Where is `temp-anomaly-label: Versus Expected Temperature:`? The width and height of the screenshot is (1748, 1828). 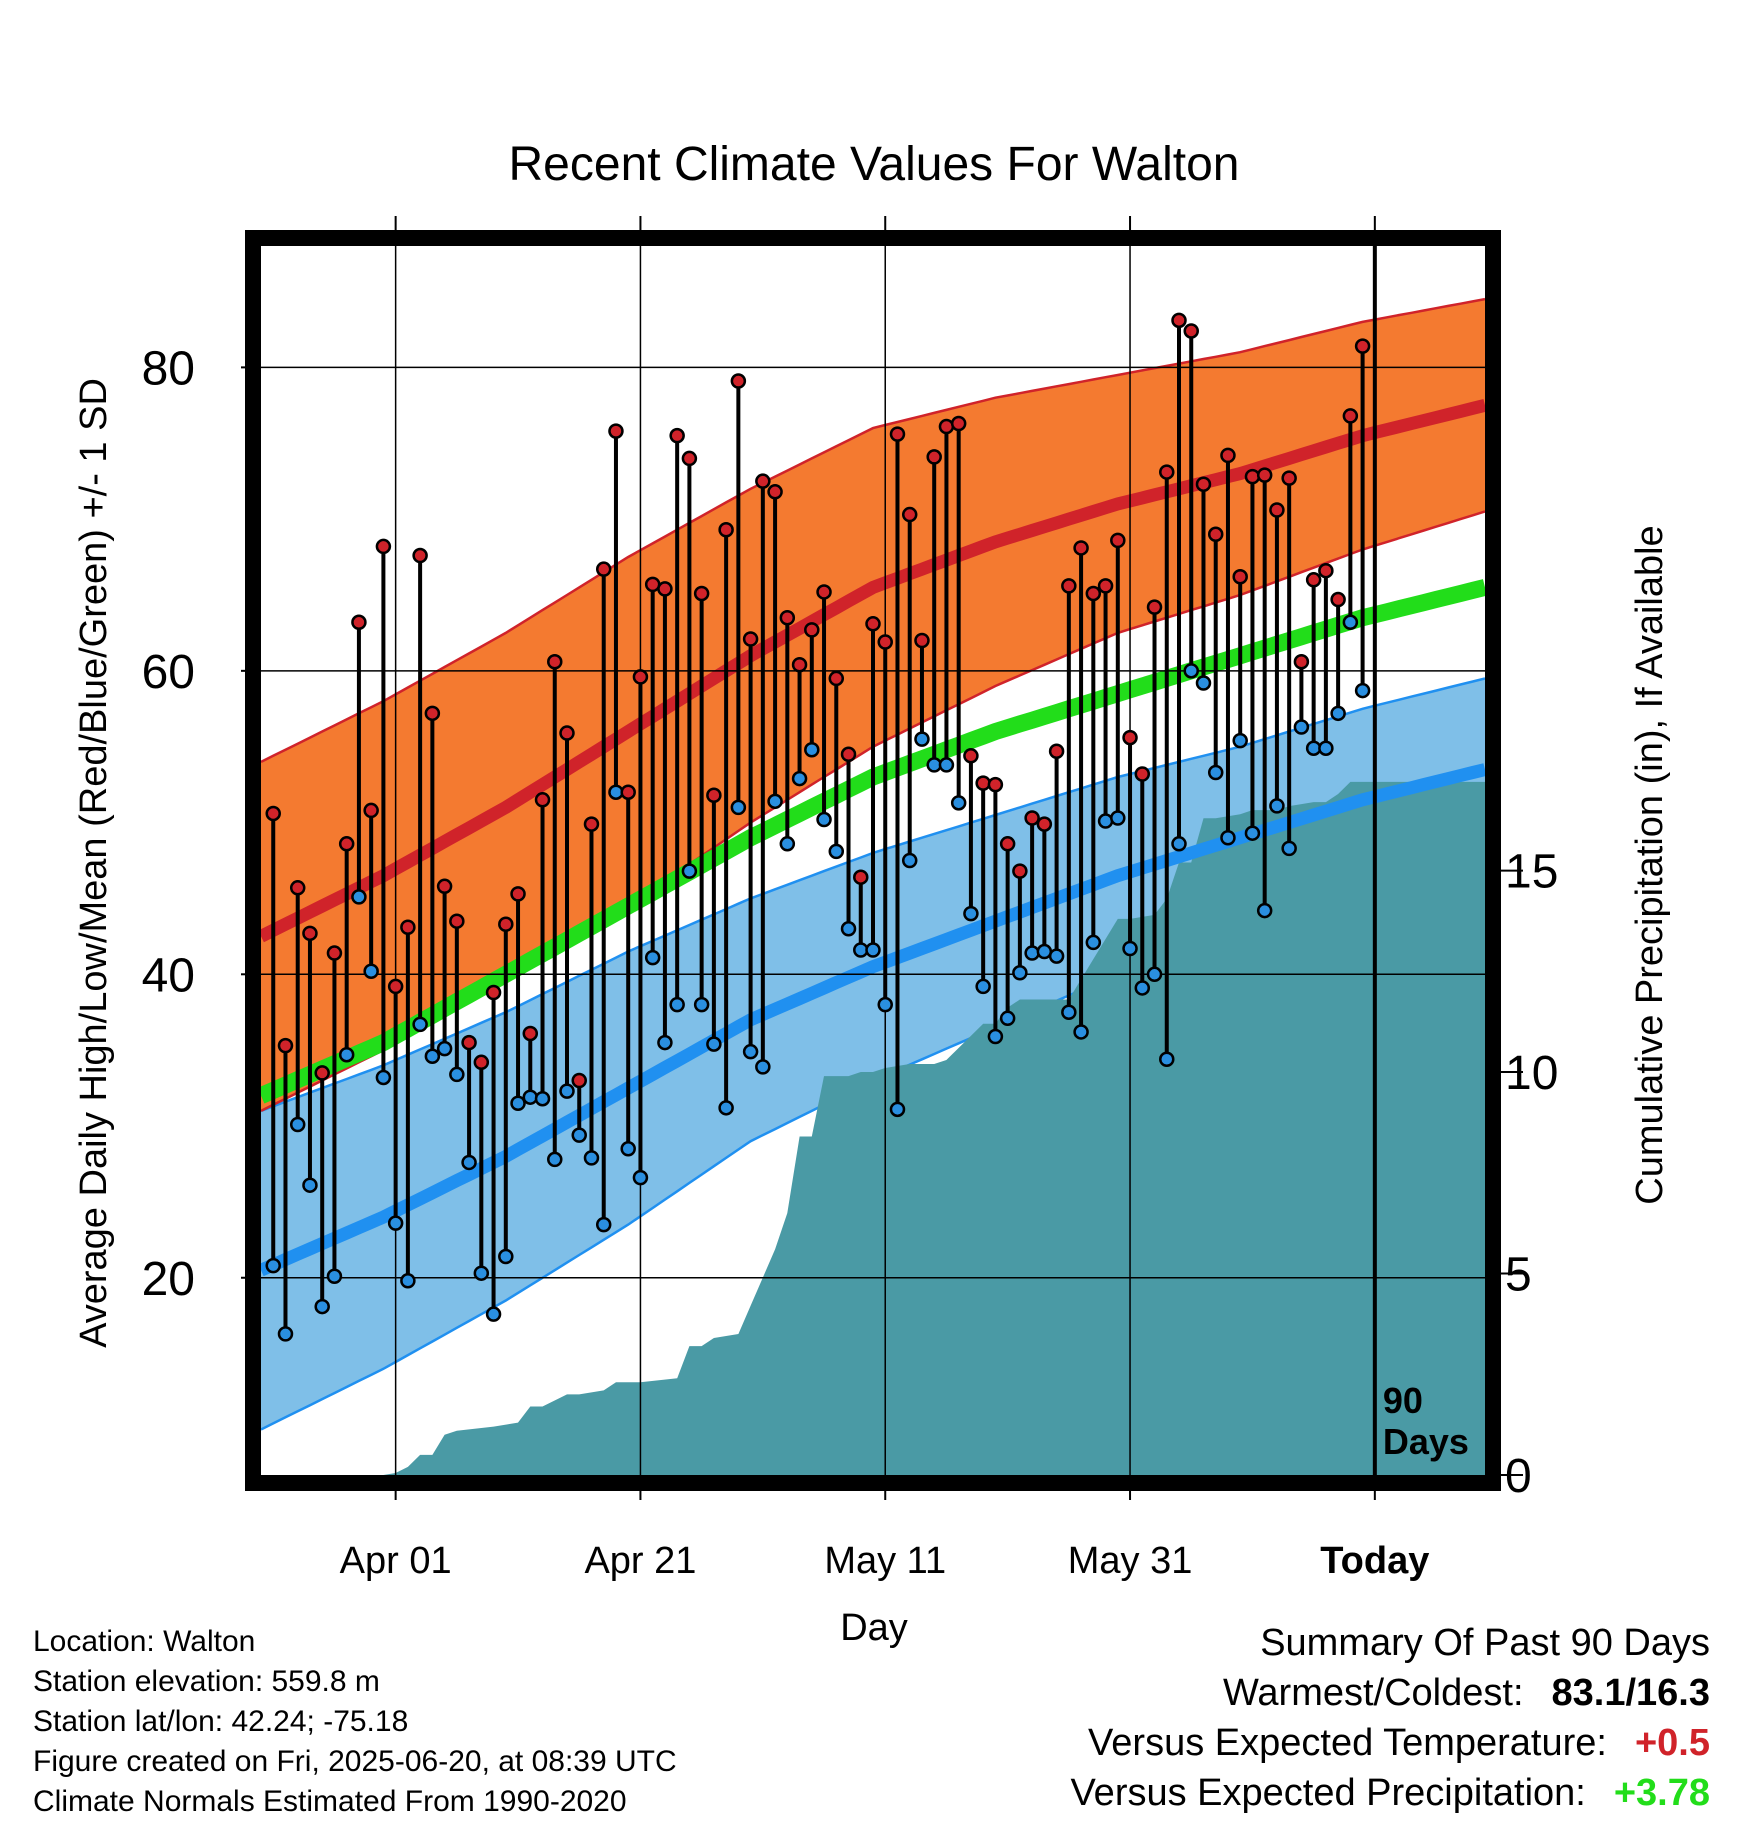
temp-anomaly-label: Versus Expected Temperature: is located at coordinates (1347, 1743).